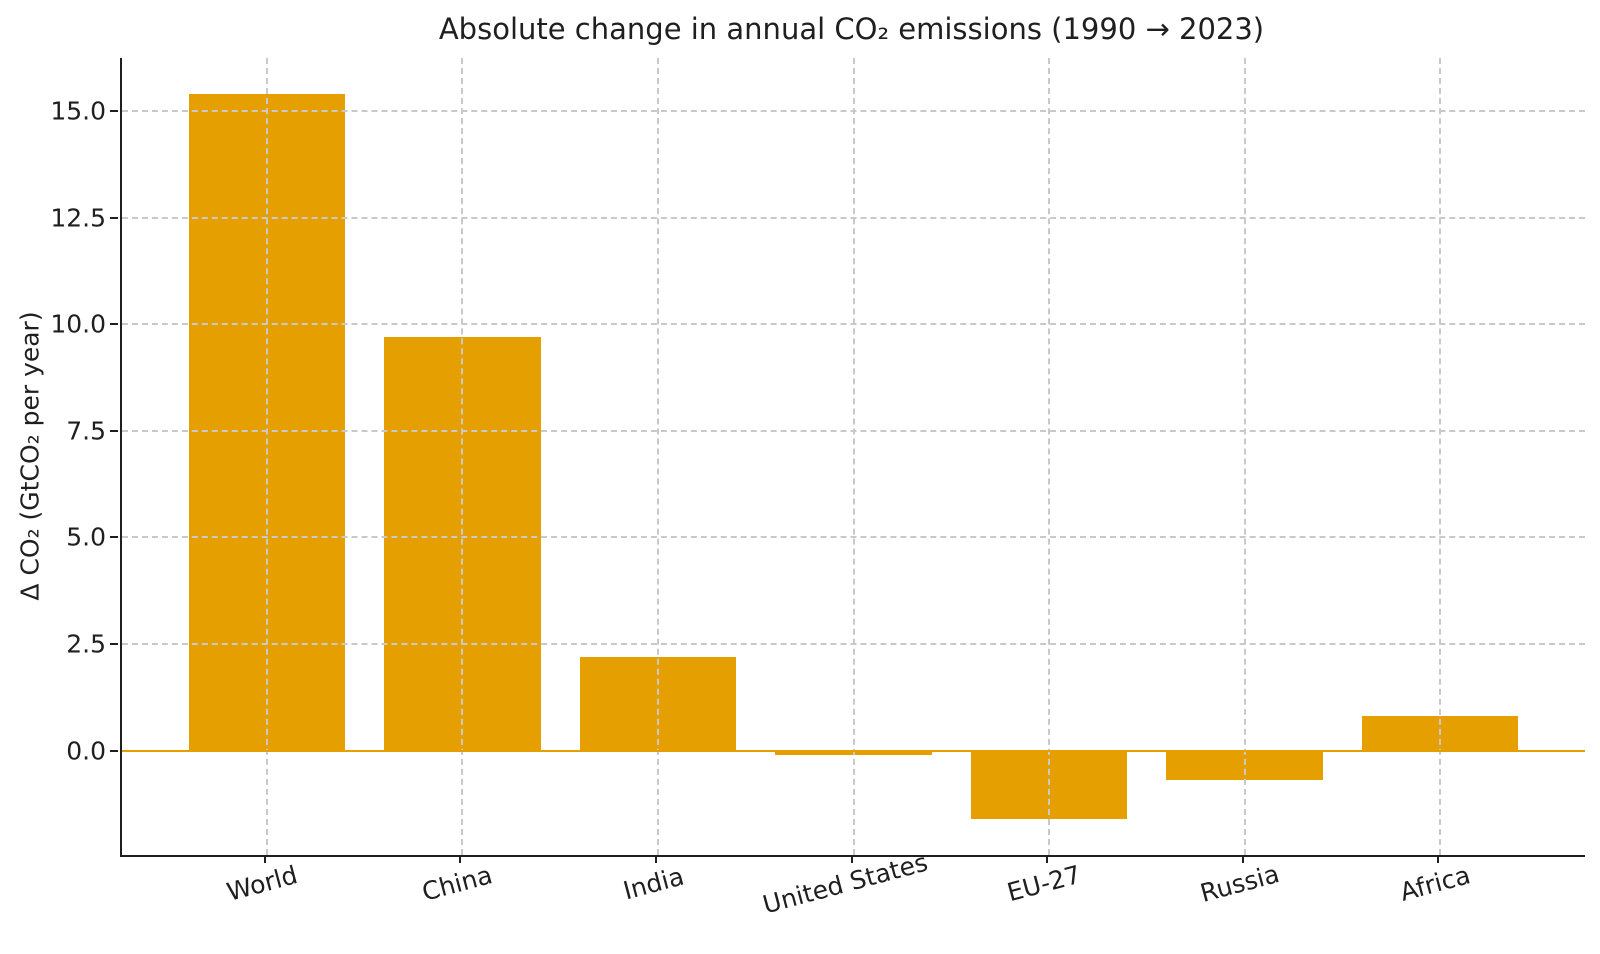 The height and width of the screenshot is (954, 1600). Describe the element at coordinates (78, 111) in the screenshot. I see `y-tick-label: 15.0` at that location.